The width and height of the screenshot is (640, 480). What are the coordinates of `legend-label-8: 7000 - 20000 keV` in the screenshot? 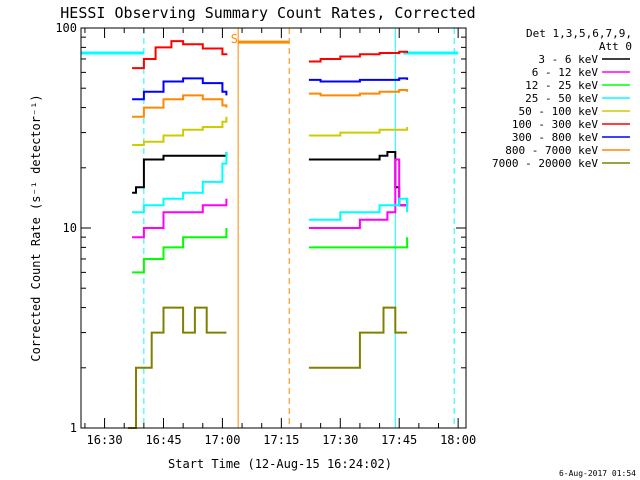 It's located at (545, 163).